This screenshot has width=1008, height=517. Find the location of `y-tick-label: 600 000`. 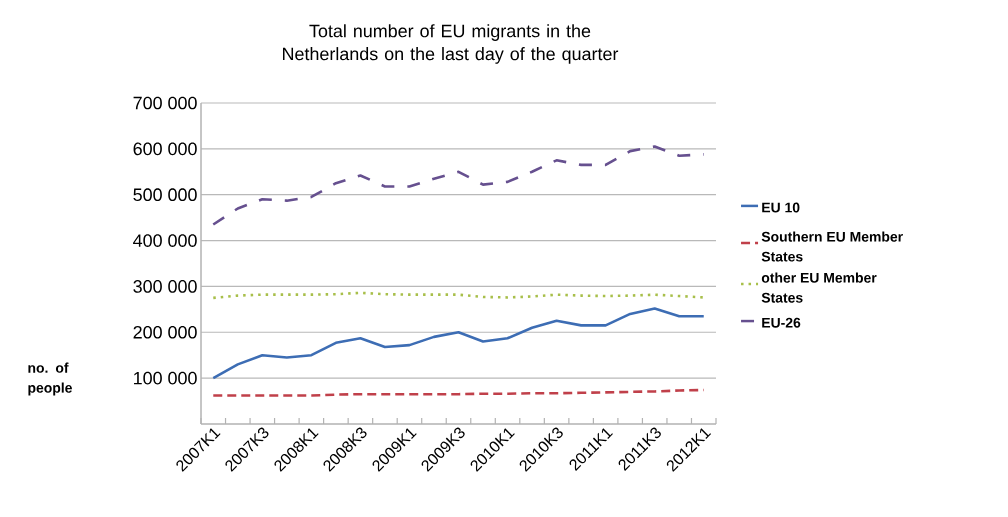

y-tick-label: 600 000 is located at coordinates (165, 149).